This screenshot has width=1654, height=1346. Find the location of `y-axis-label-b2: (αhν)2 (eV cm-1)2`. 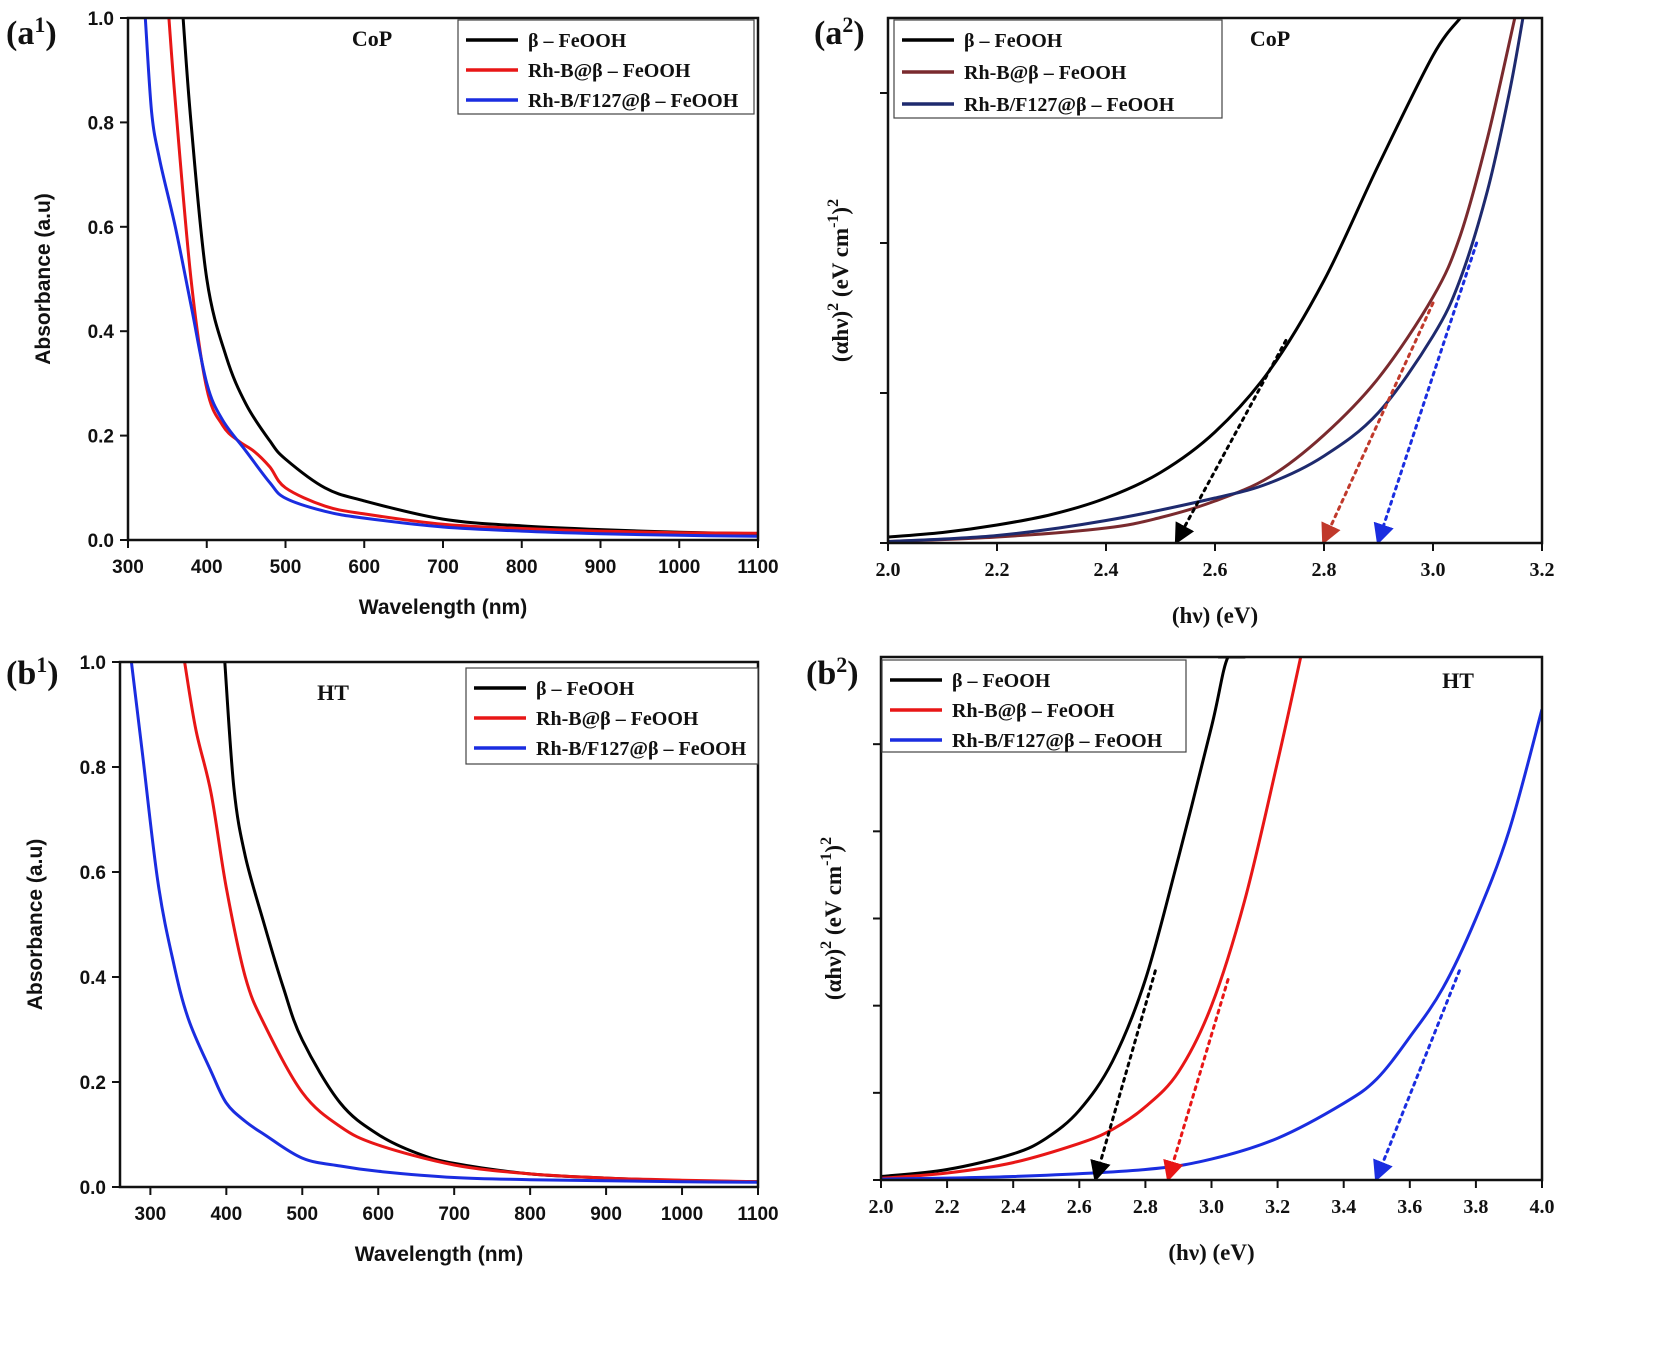

y-axis-label-b2: (αhν)2 (eV cm-1)2 is located at coordinates (832, 918).